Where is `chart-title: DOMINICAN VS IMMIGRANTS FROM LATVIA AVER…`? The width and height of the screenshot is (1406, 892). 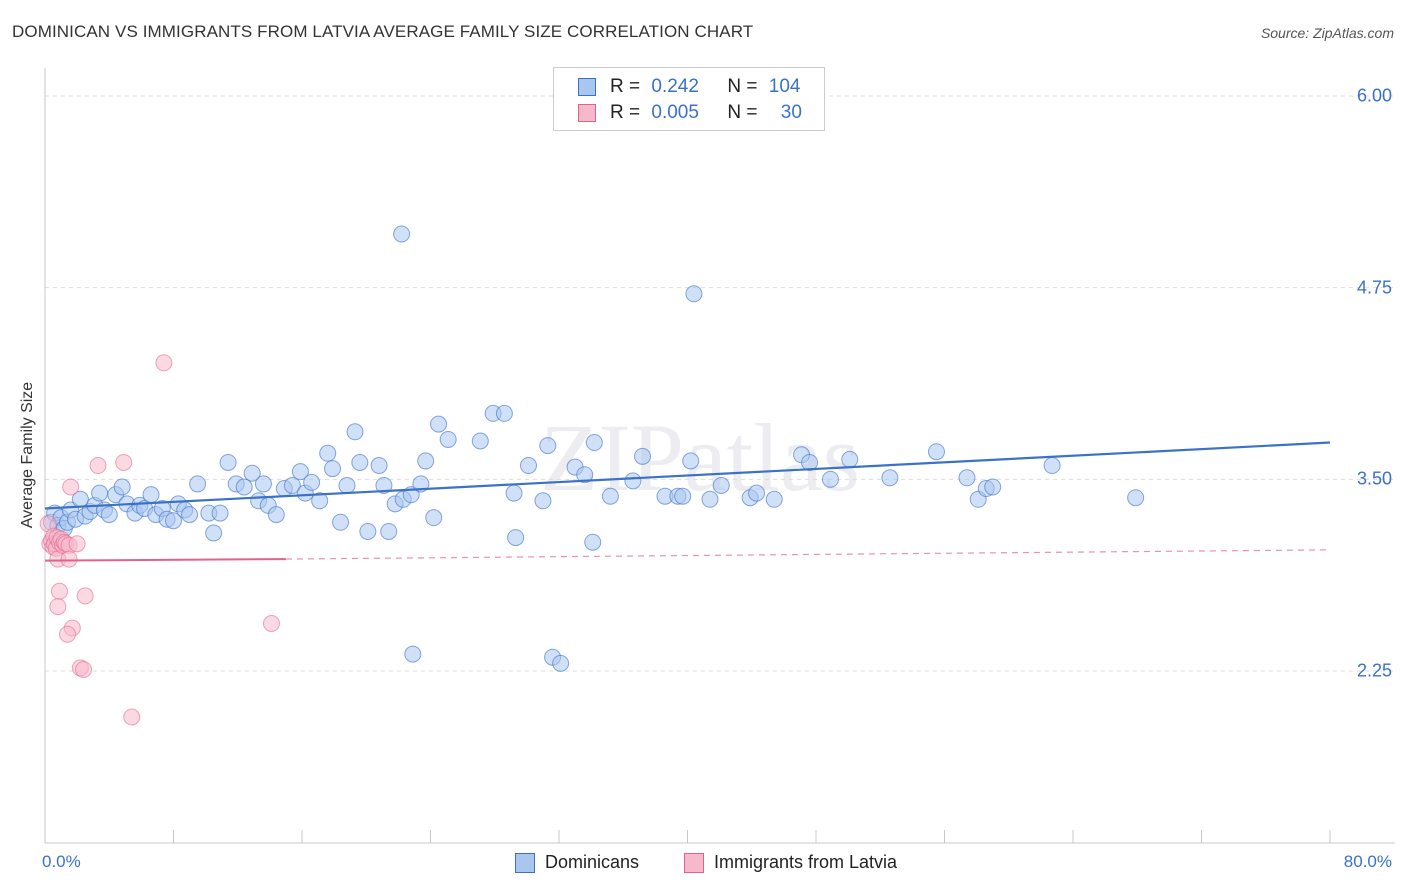
chart-title: DOMINICAN VS IMMIGRANTS FROM LATVIA AVER… is located at coordinates (383, 31).